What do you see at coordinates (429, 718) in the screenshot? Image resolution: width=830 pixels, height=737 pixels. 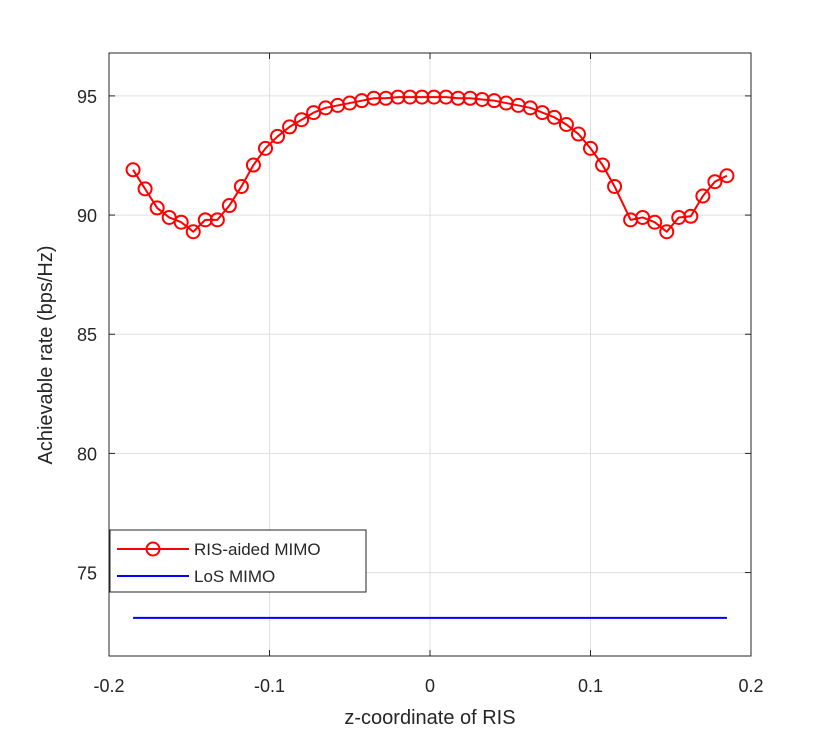 I see `x-axis-label: z-coordinate of RIS` at bounding box center [429, 718].